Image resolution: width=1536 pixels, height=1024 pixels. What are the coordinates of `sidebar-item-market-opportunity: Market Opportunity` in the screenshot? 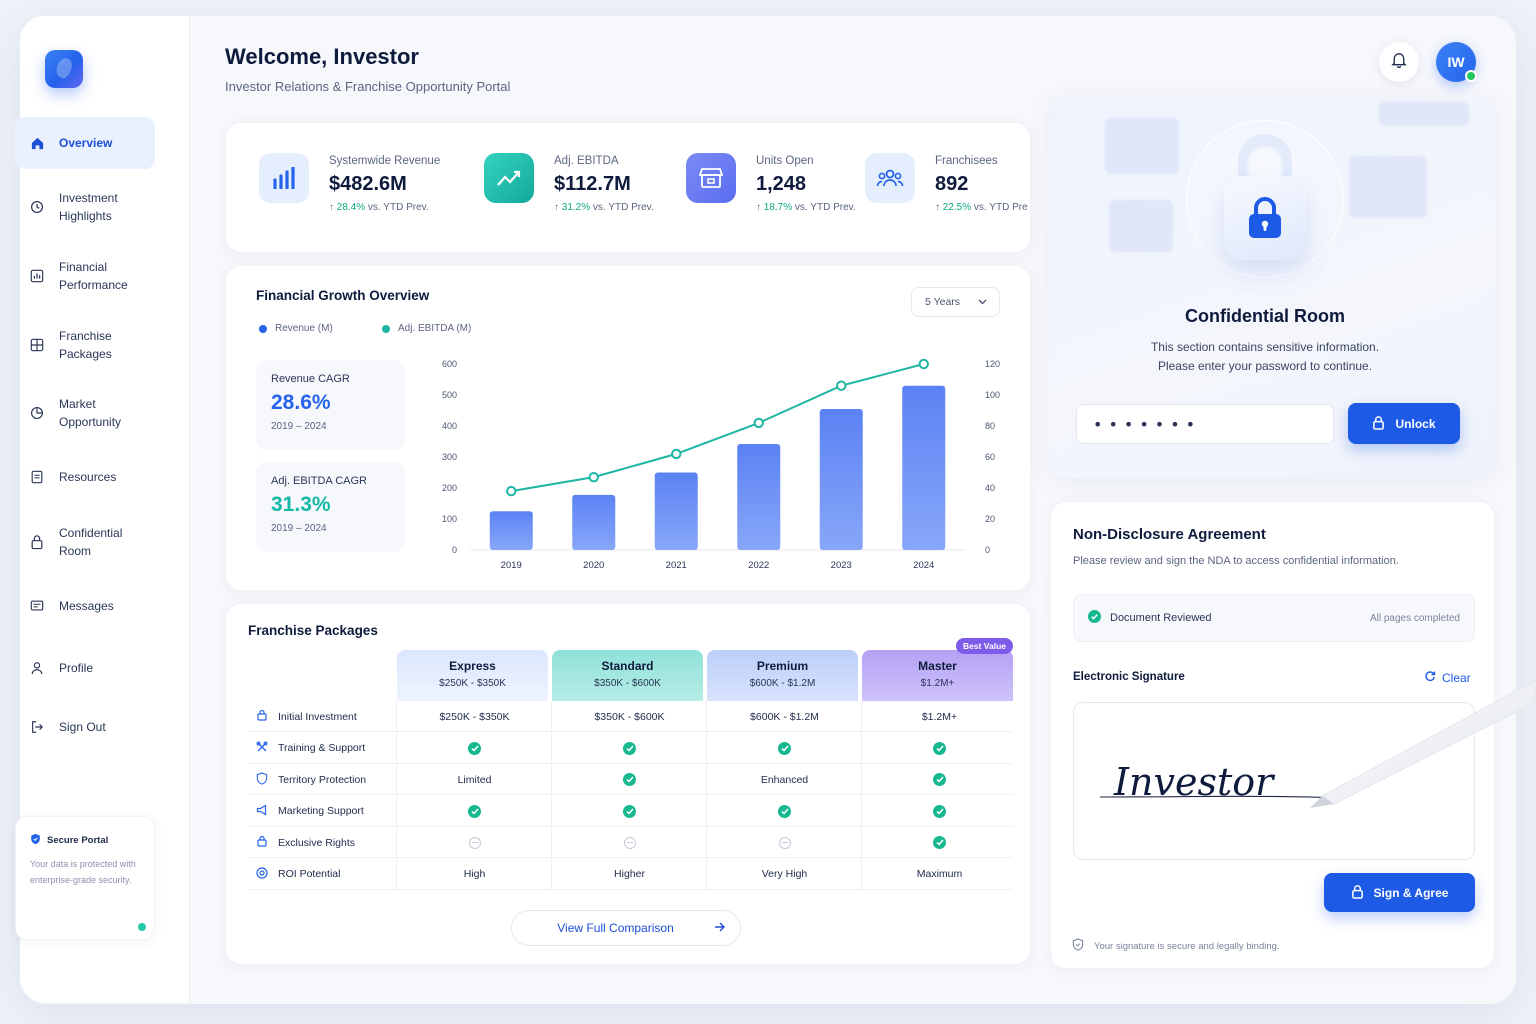 It's located at (85, 413).